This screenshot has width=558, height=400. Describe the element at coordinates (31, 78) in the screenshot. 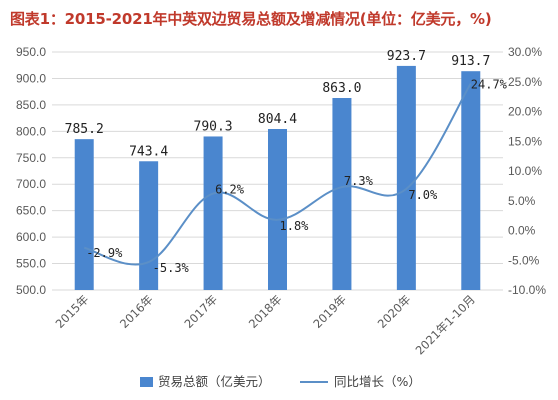

I see `y-left-tick-label: 900.0` at that location.